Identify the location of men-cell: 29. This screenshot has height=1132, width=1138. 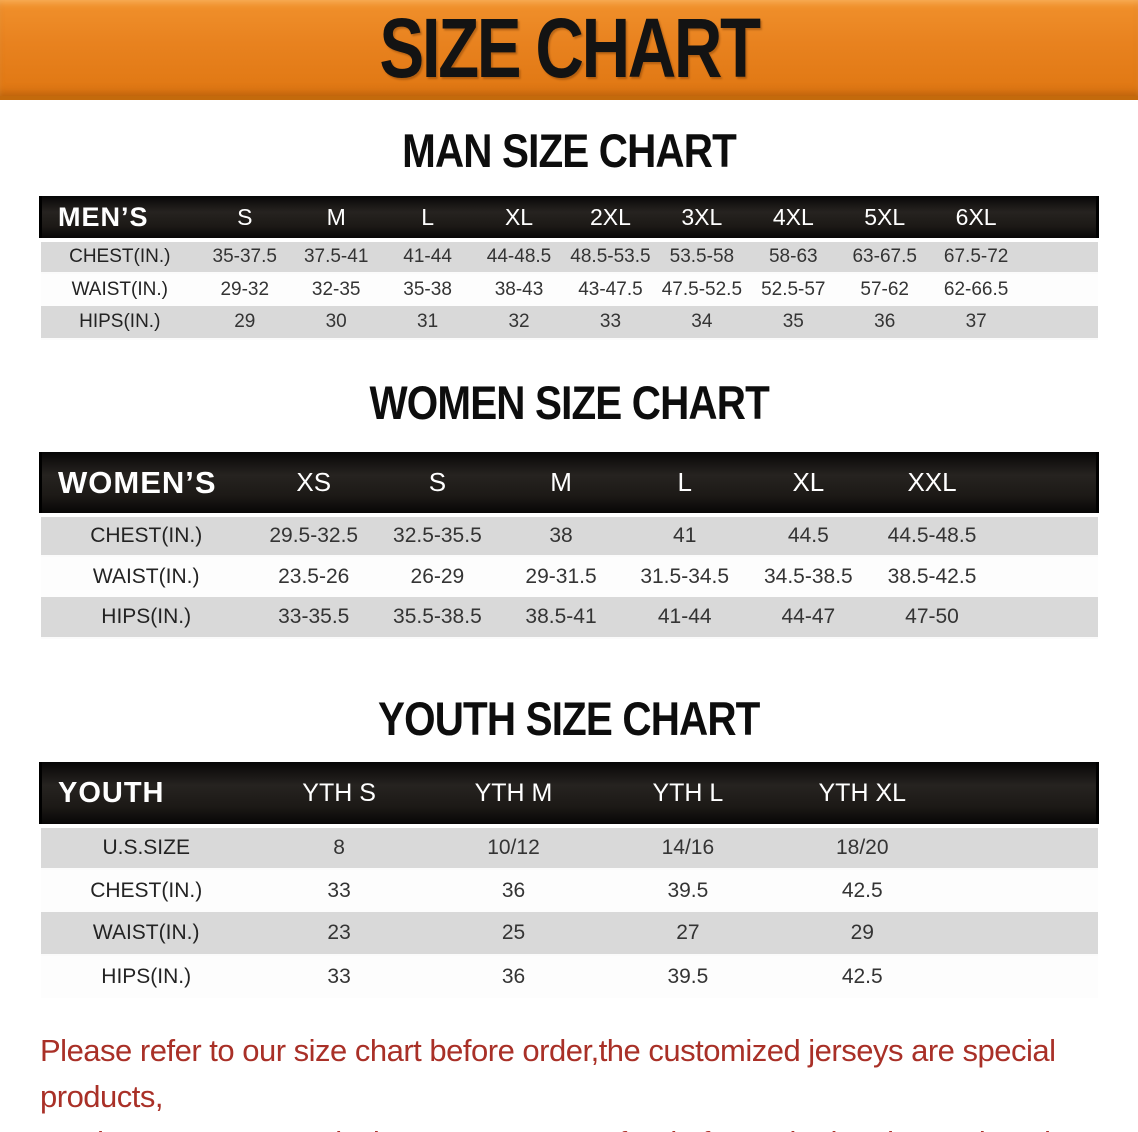
(245, 323).